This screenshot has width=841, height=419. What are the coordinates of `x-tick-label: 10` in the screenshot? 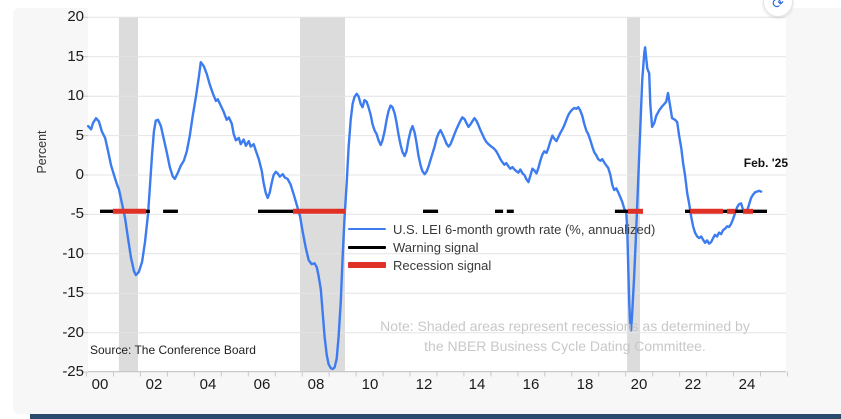 It's located at (370, 384).